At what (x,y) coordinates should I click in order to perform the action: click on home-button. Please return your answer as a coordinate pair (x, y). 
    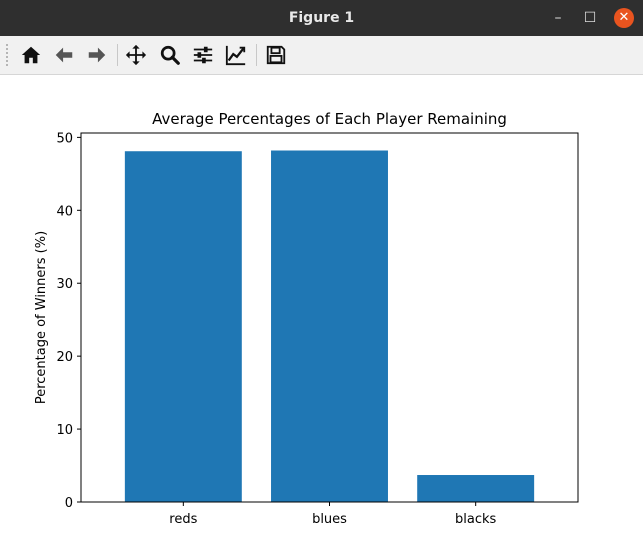
    Looking at the image, I should click on (31, 55).